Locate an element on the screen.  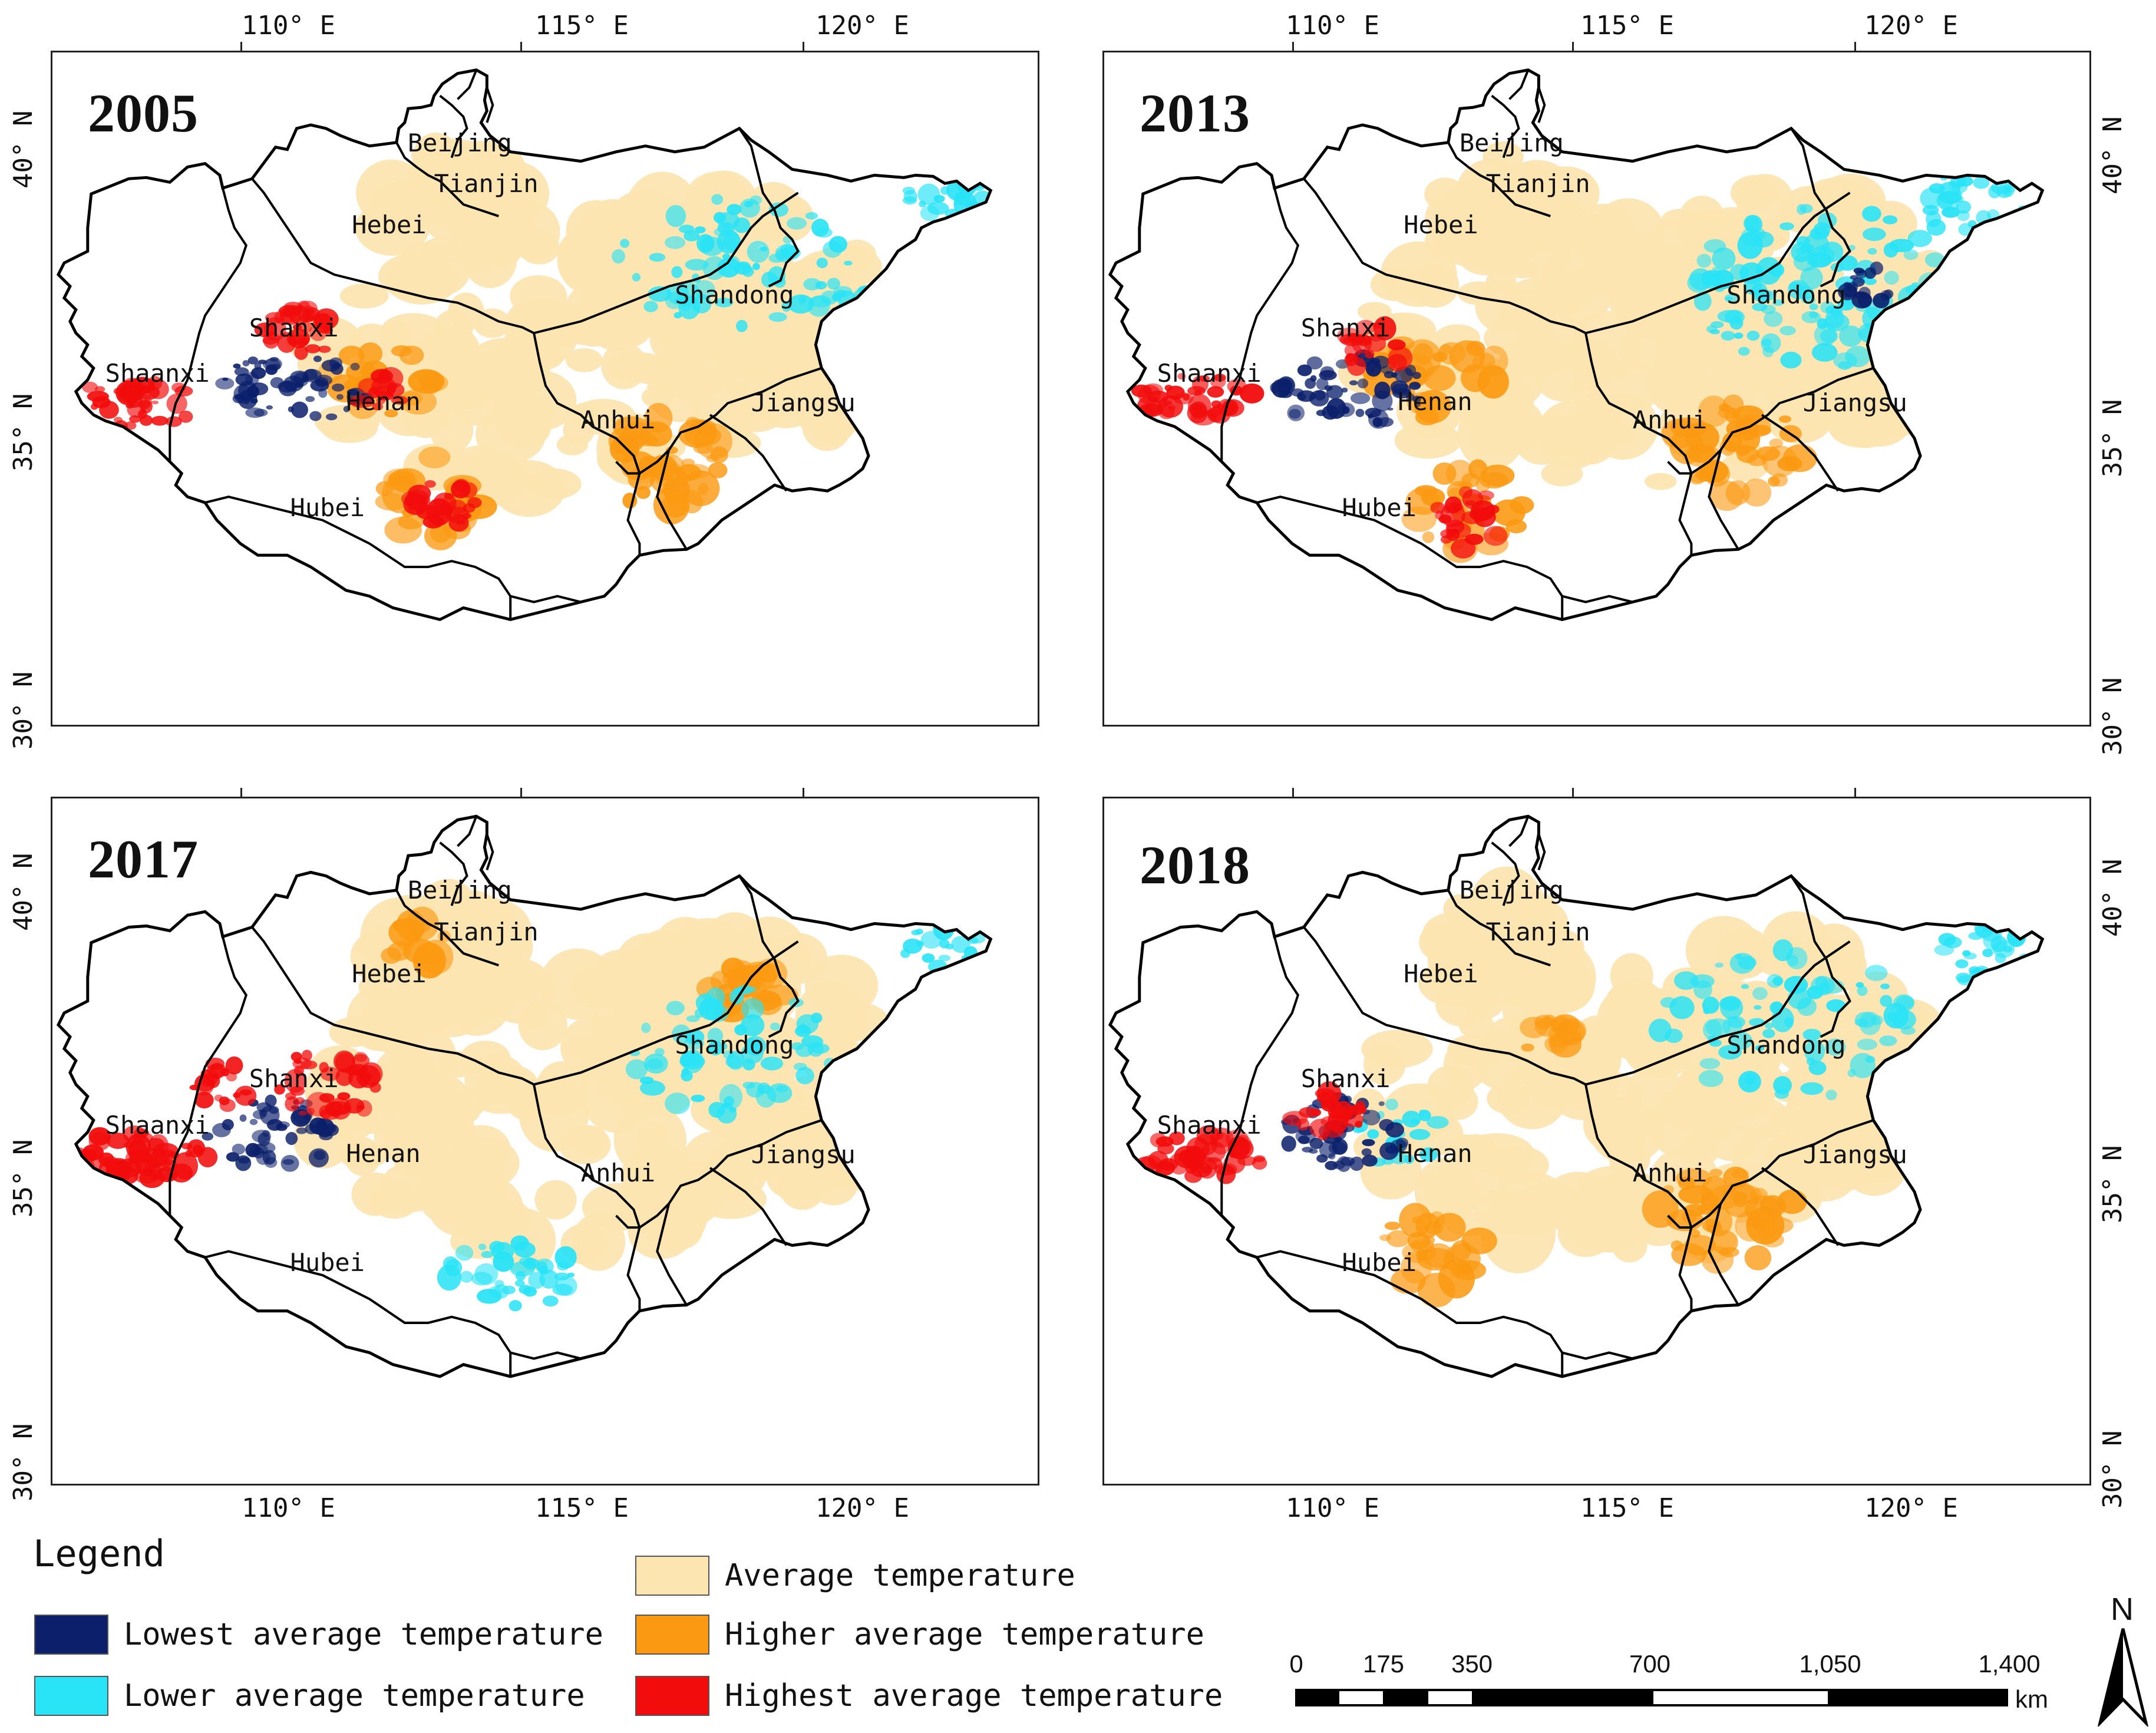
province-label-shanxi: Shanxi is located at coordinates (294, 1079).